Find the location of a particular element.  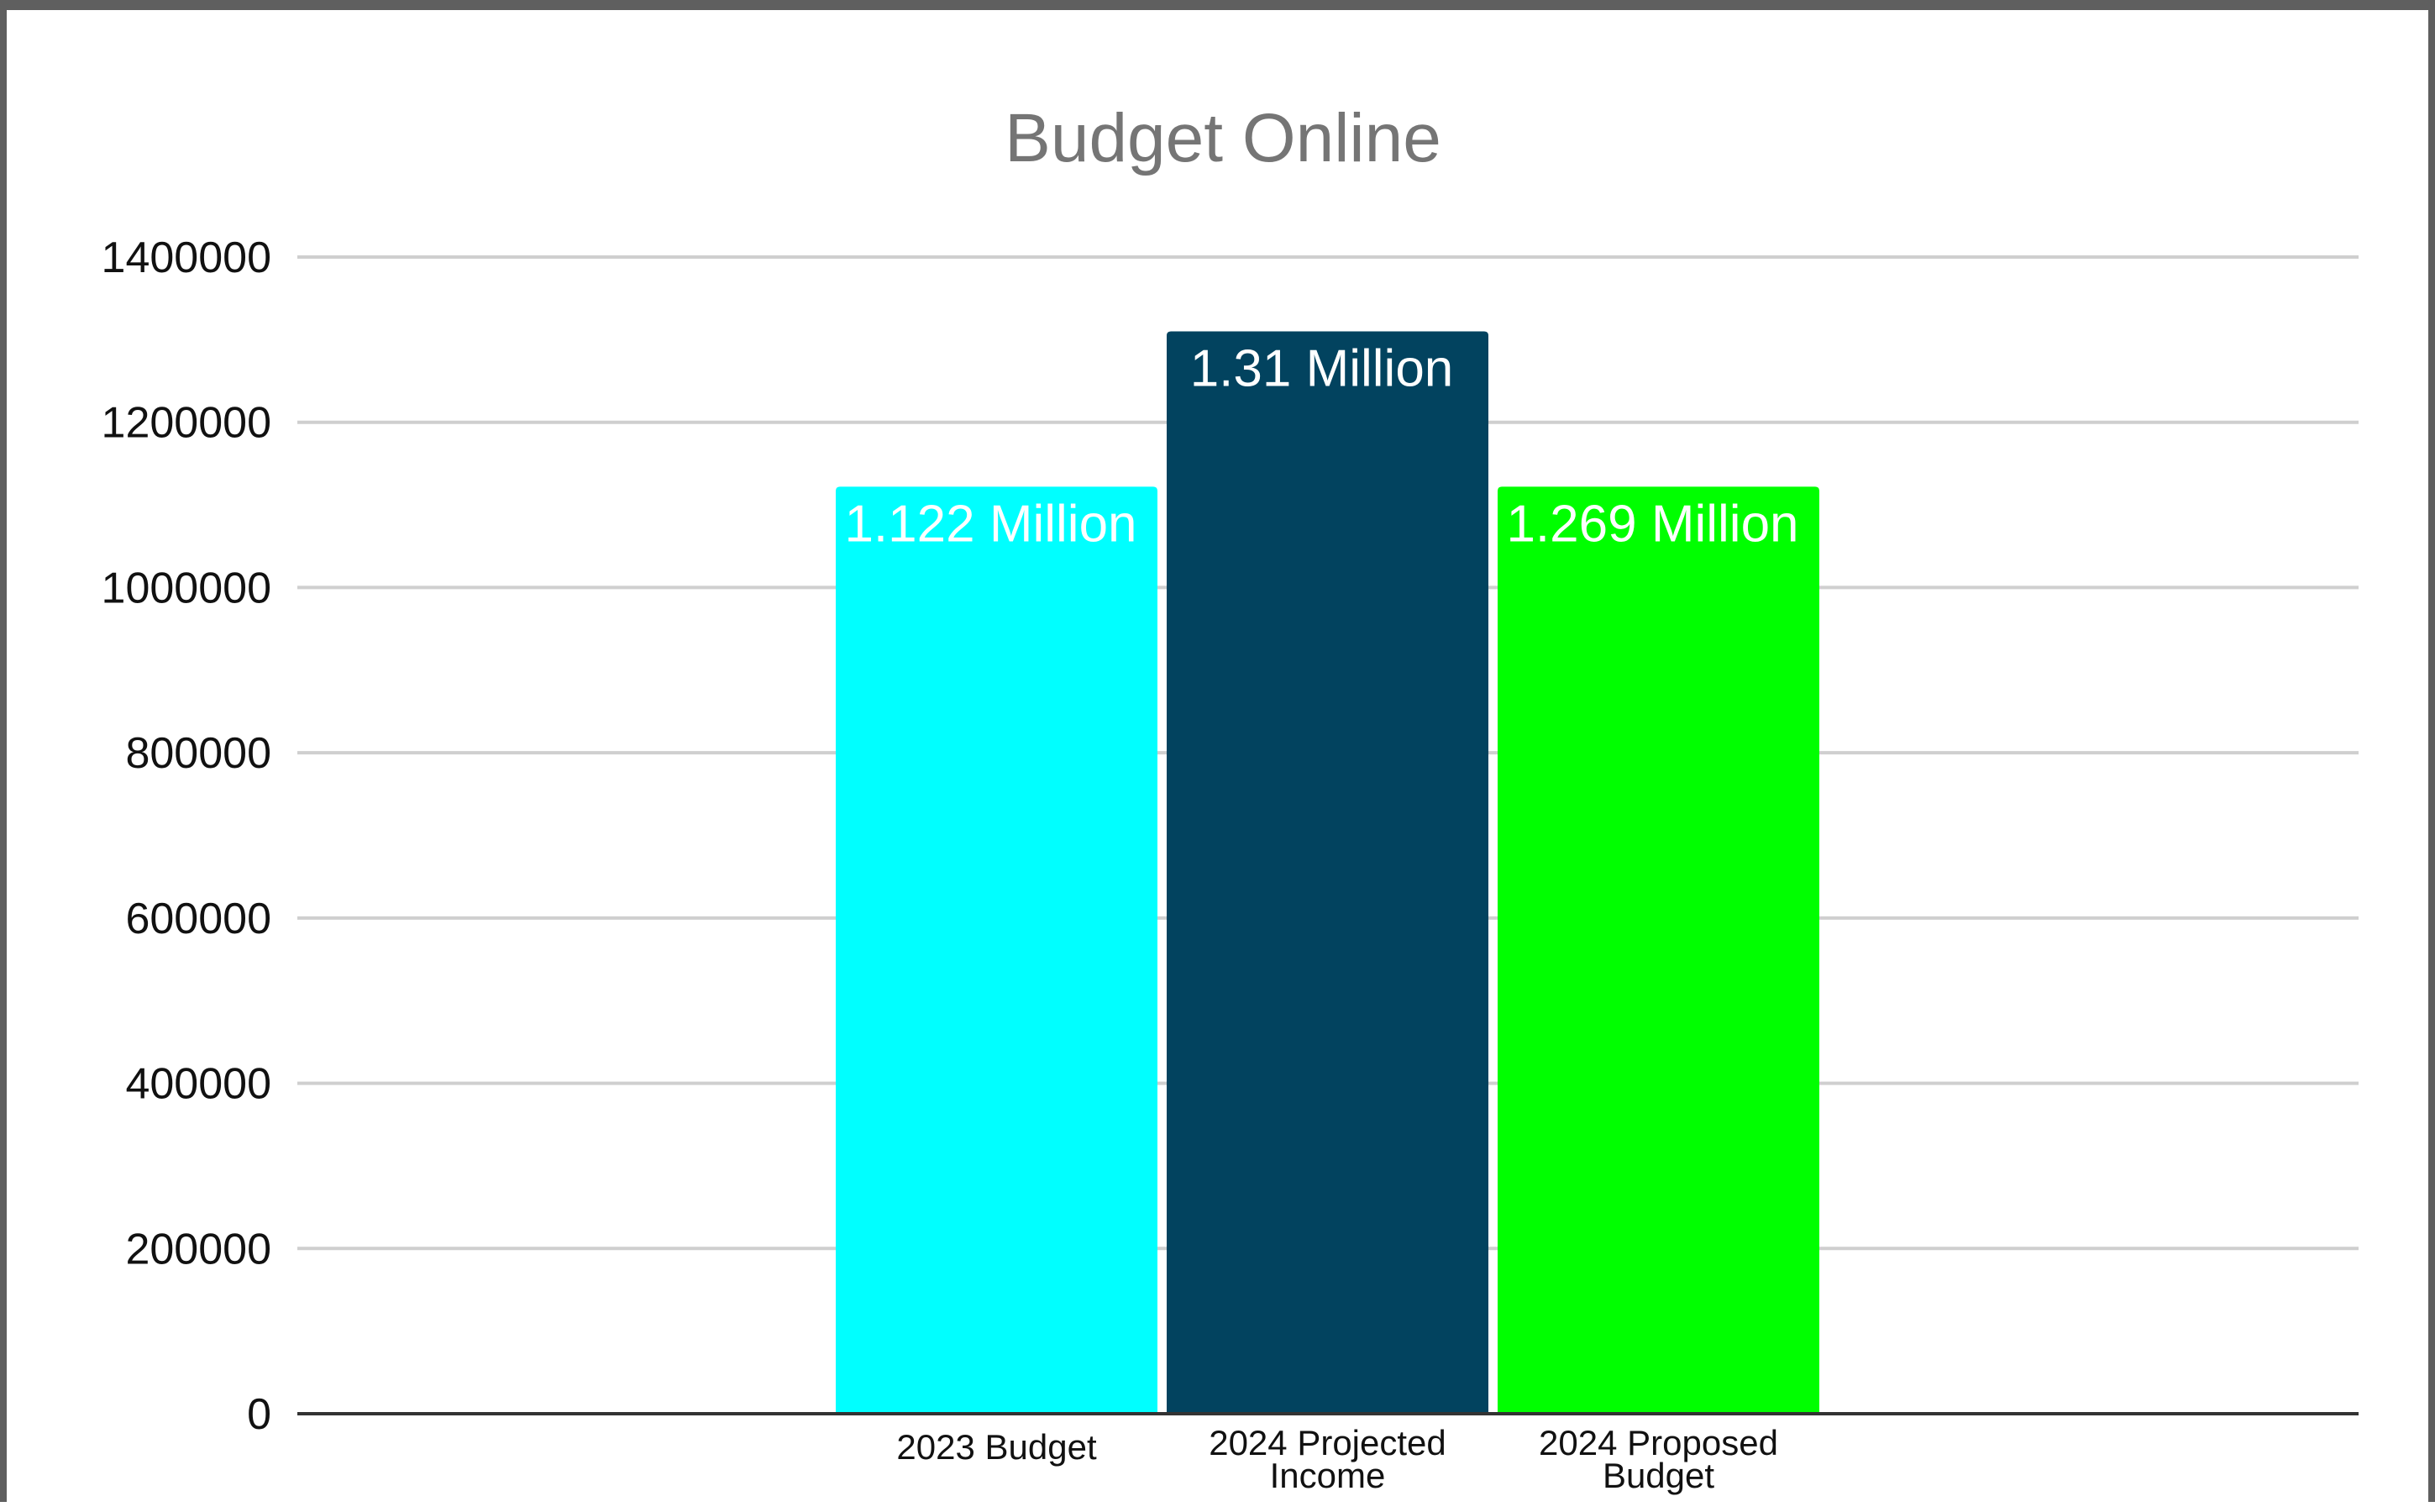

x-tick-label: 2024 Proposed Budget is located at coordinates (1658, 1459).